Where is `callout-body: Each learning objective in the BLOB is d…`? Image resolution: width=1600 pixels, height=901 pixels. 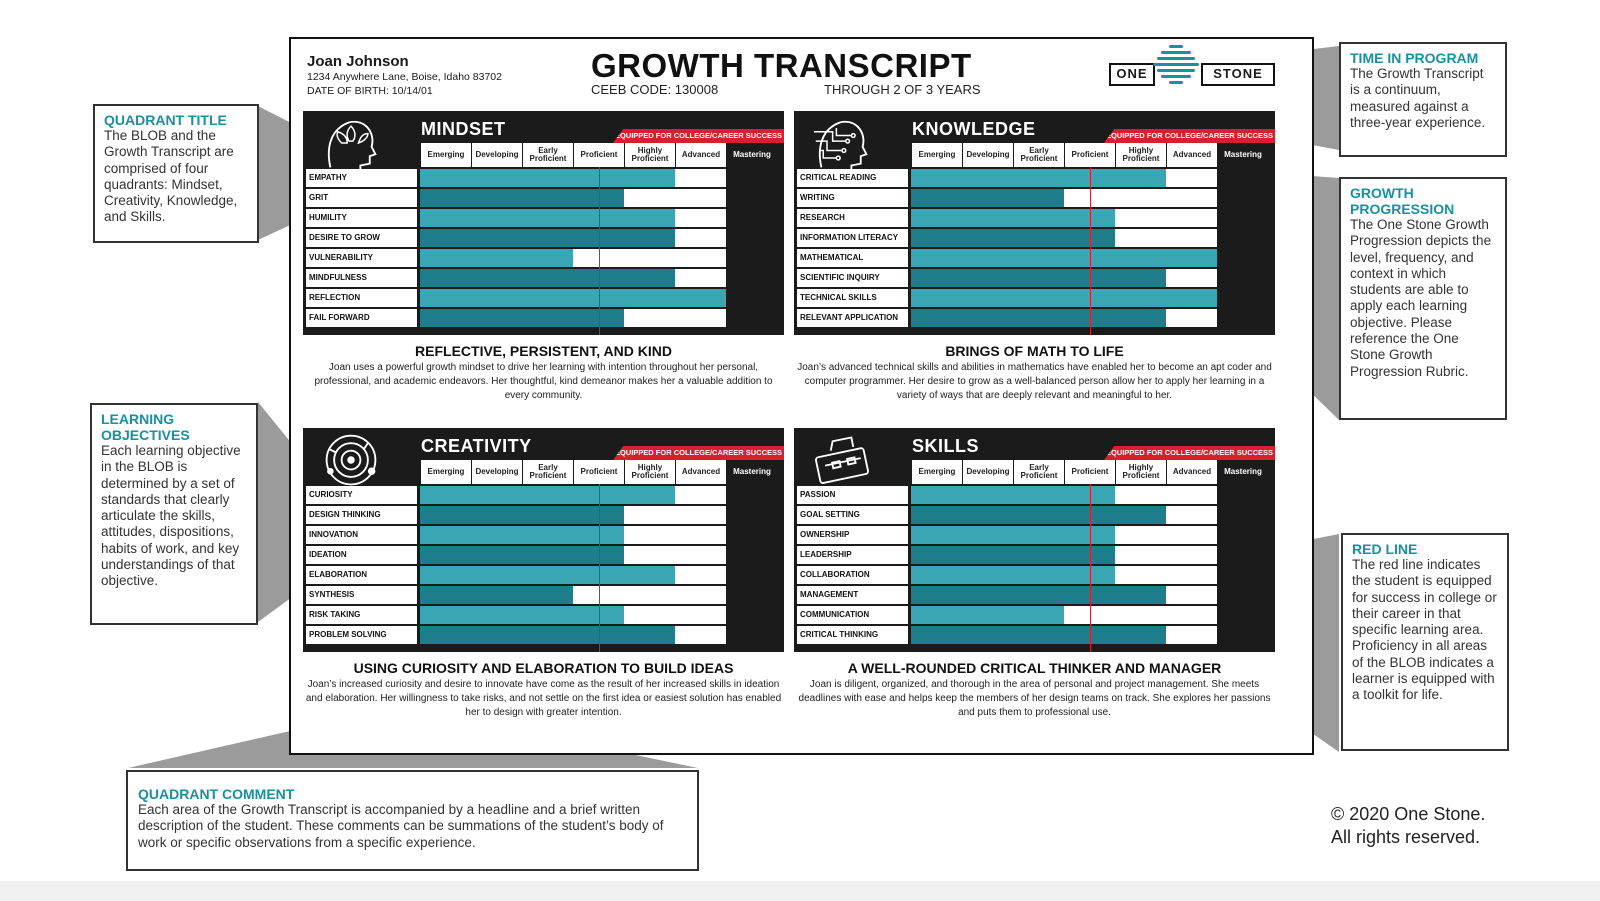 callout-body: Each learning objective in the BLOB is d… is located at coordinates (171, 516).